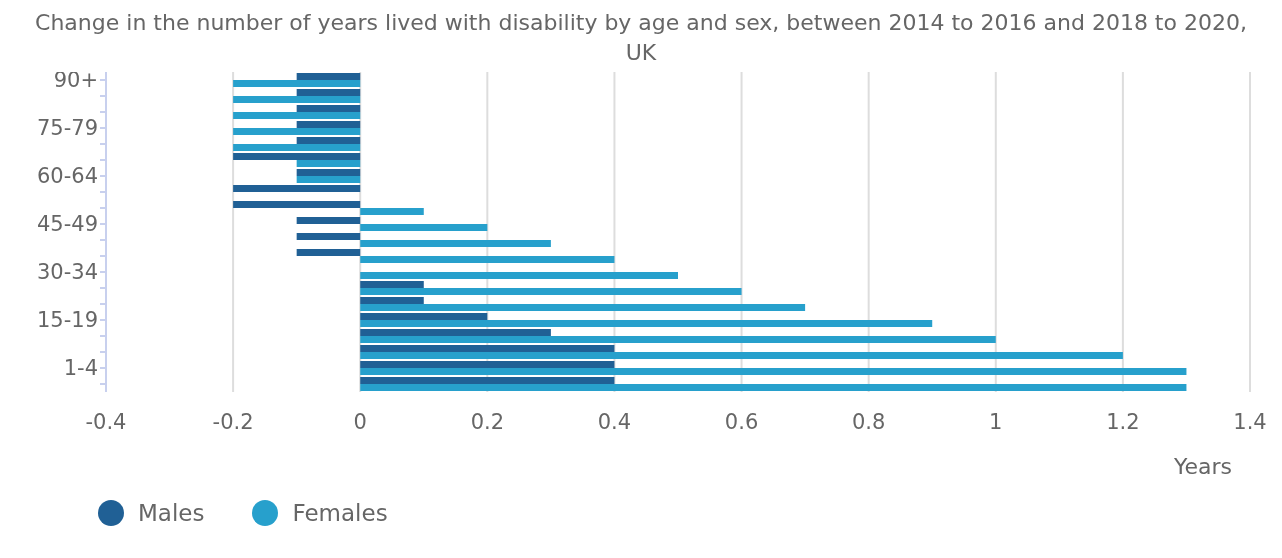  I want to click on x-tick-label: 1.4, so click(1250, 421).